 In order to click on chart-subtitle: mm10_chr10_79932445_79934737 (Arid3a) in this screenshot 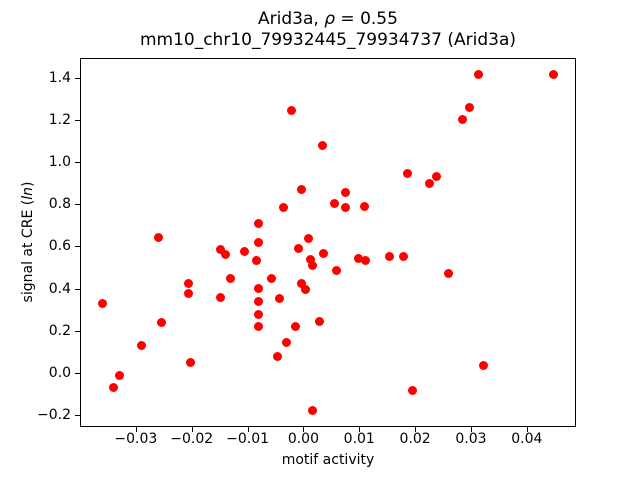, I will do `click(328, 40)`.